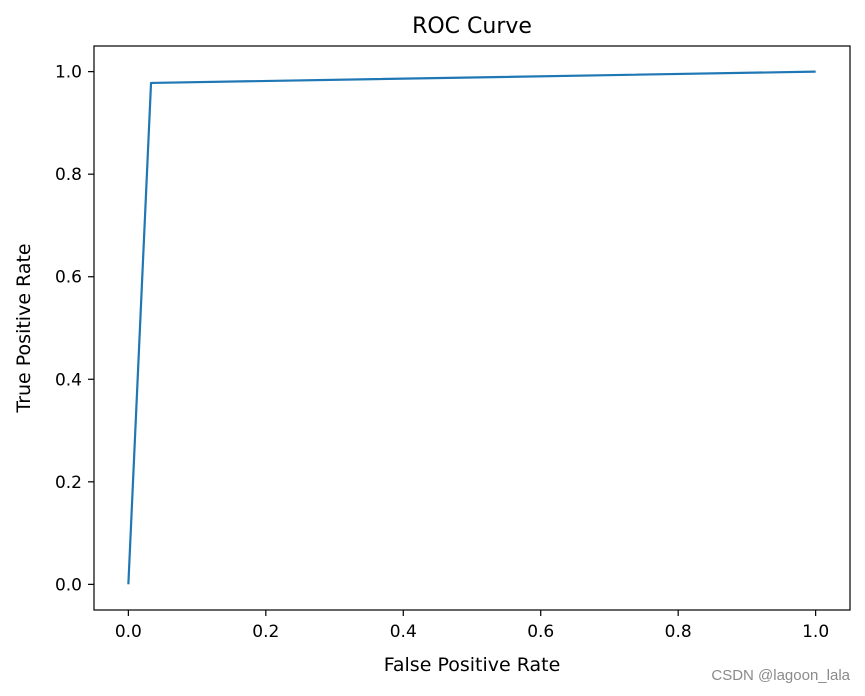 This screenshot has height=696, width=865. What do you see at coordinates (403, 632) in the screenshot?
I see `x-tick-label: 0.4` at bounding box center [403, 632].